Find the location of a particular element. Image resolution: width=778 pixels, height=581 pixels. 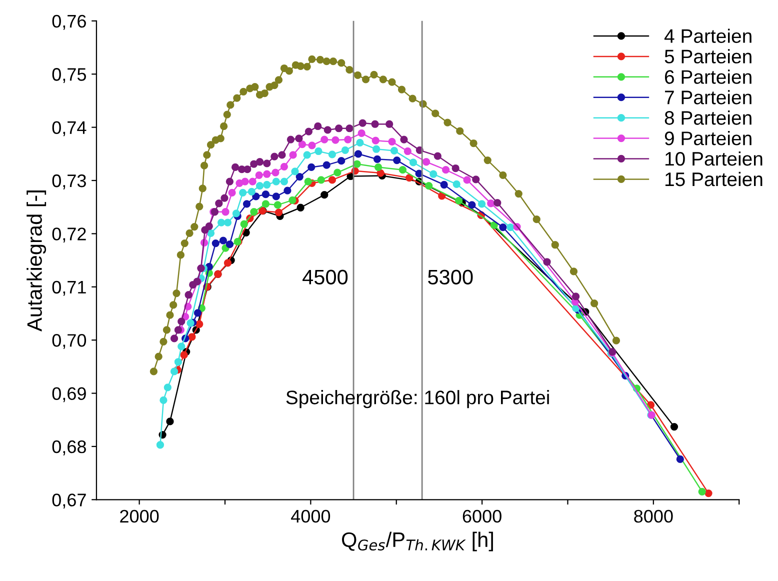

y-tick-label: 0,67 is located at coordinates (69, 501).